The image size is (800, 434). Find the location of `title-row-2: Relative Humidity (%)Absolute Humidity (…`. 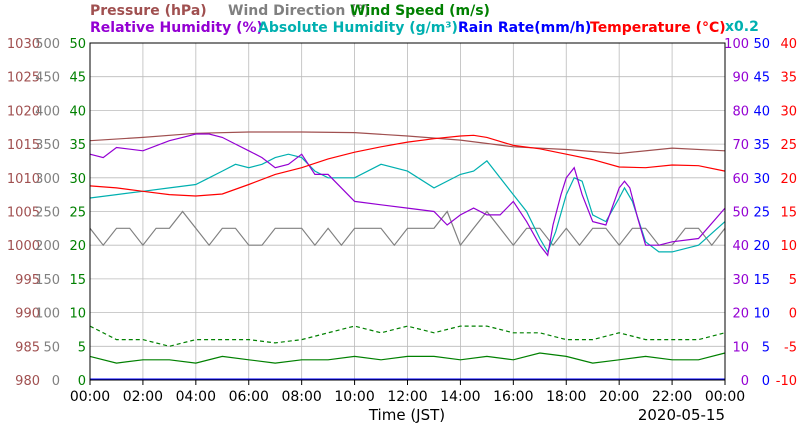

title-row-2: Relative Humidity (%)Absolute Humidity (… is located at coordinates (408, 28).